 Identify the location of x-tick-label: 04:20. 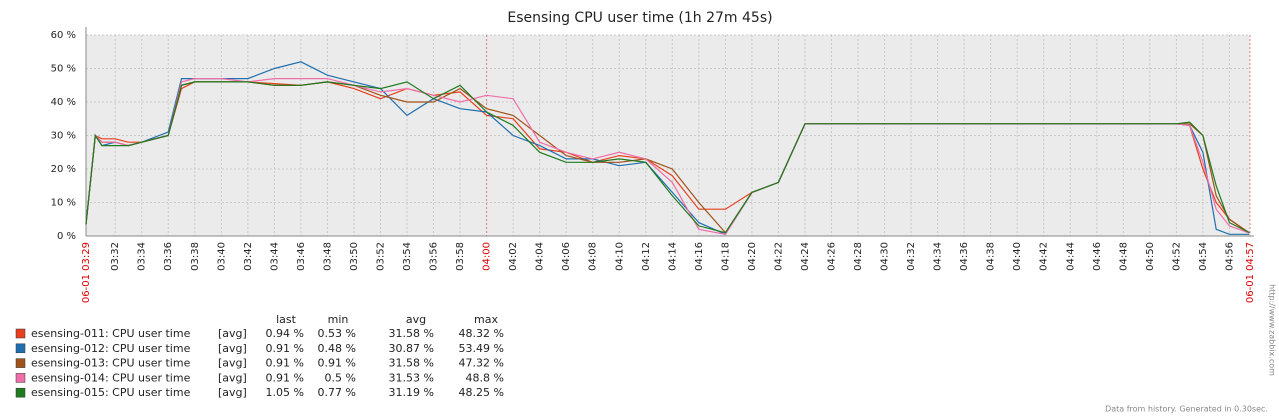
(752, 256).